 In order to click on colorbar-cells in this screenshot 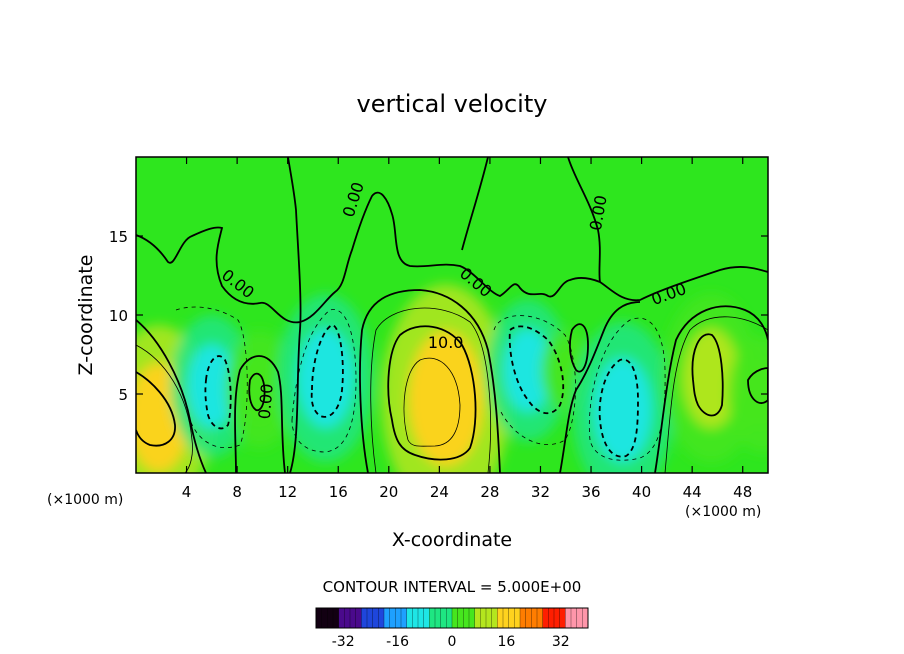, I will do `click(452, 618)`.